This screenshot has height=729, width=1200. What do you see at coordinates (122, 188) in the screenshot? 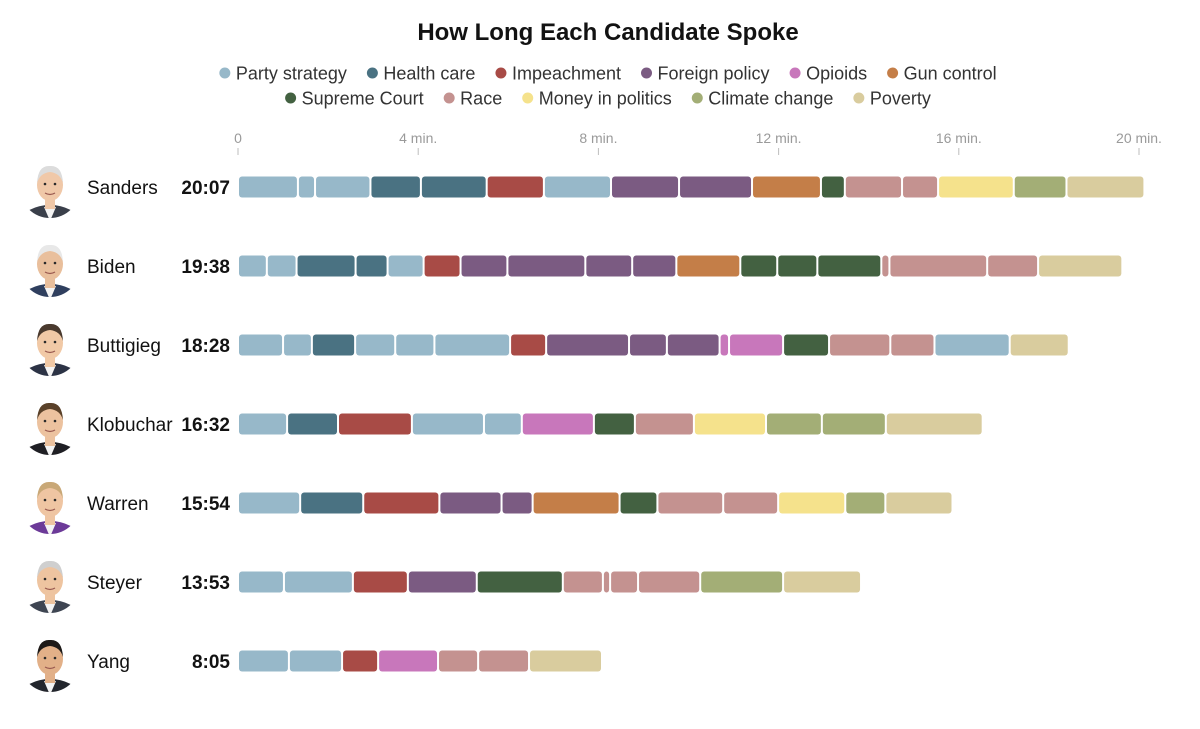
I see `candidate-name: Sanders` at bounding box center [122, 188].